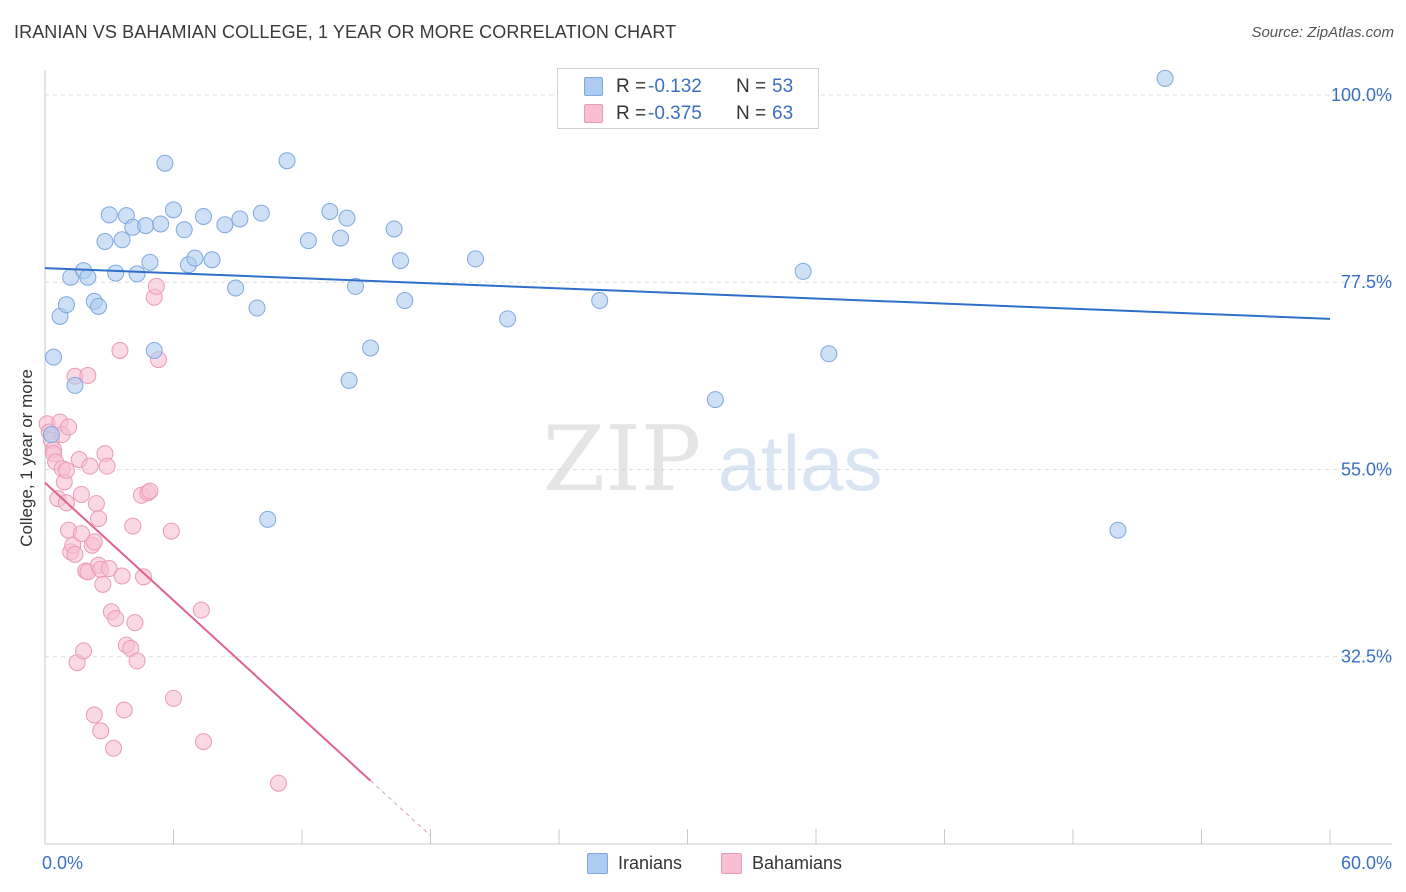  What do you see at coordinates (1366, 863) in the screenshot?
I see `x-tick-max: 60.0%` at bounding box center [1366, 863].